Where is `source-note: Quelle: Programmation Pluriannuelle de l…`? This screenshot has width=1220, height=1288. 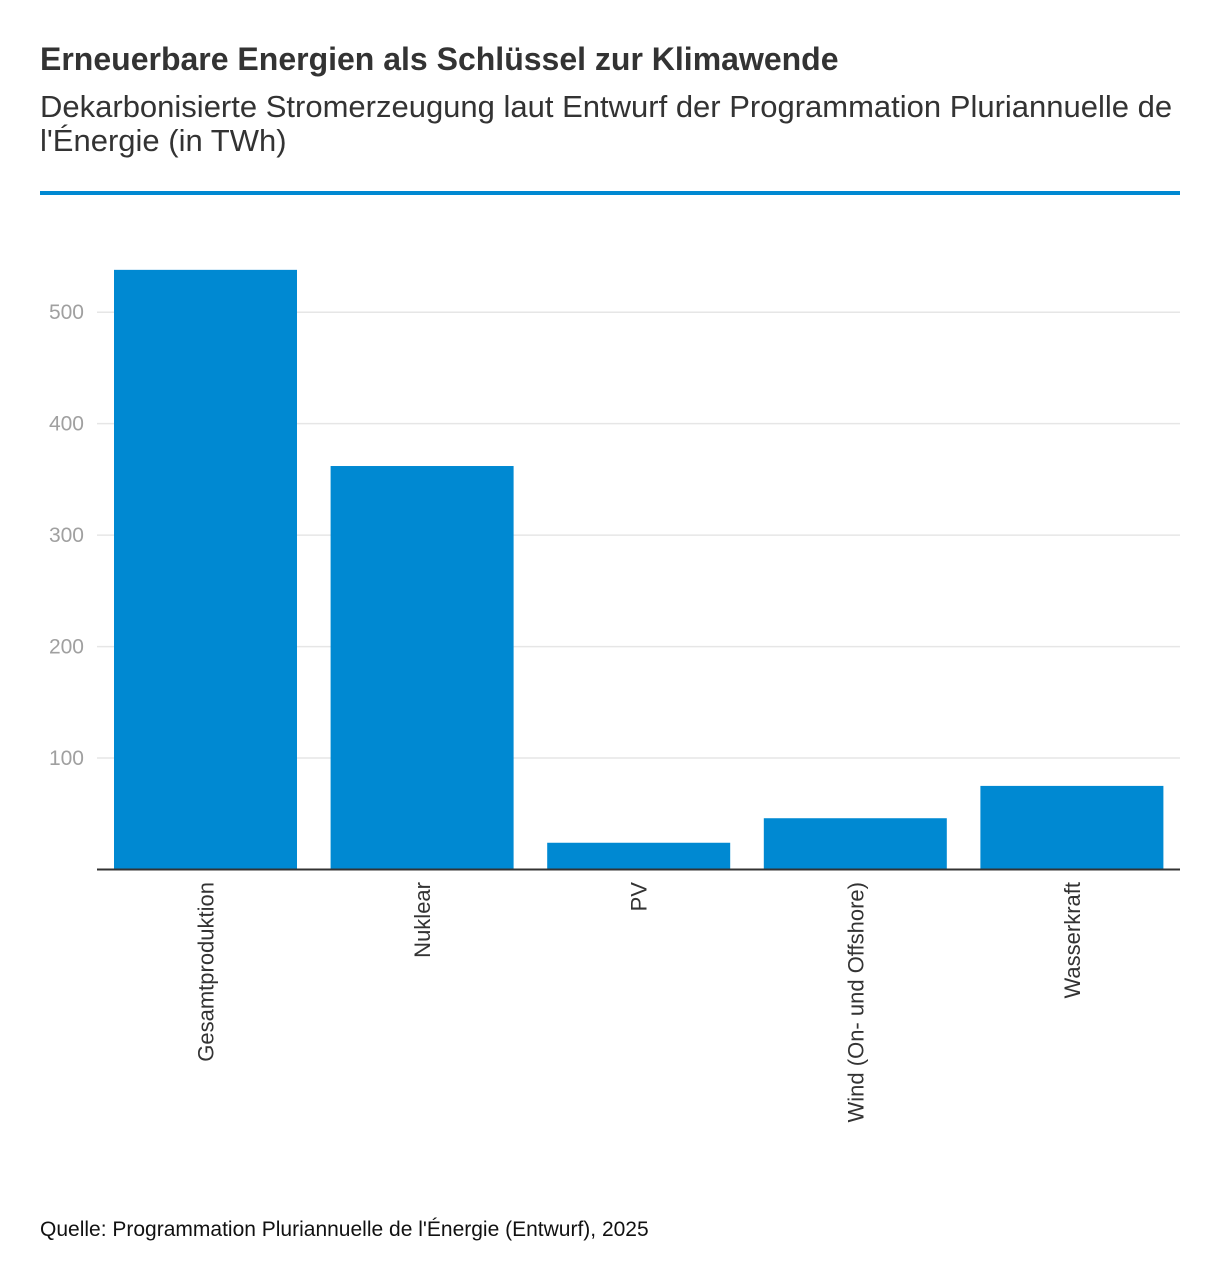
source-note: Quelle: Programmation Pluriannuelle de l… is located at coordinates (344, 1229).